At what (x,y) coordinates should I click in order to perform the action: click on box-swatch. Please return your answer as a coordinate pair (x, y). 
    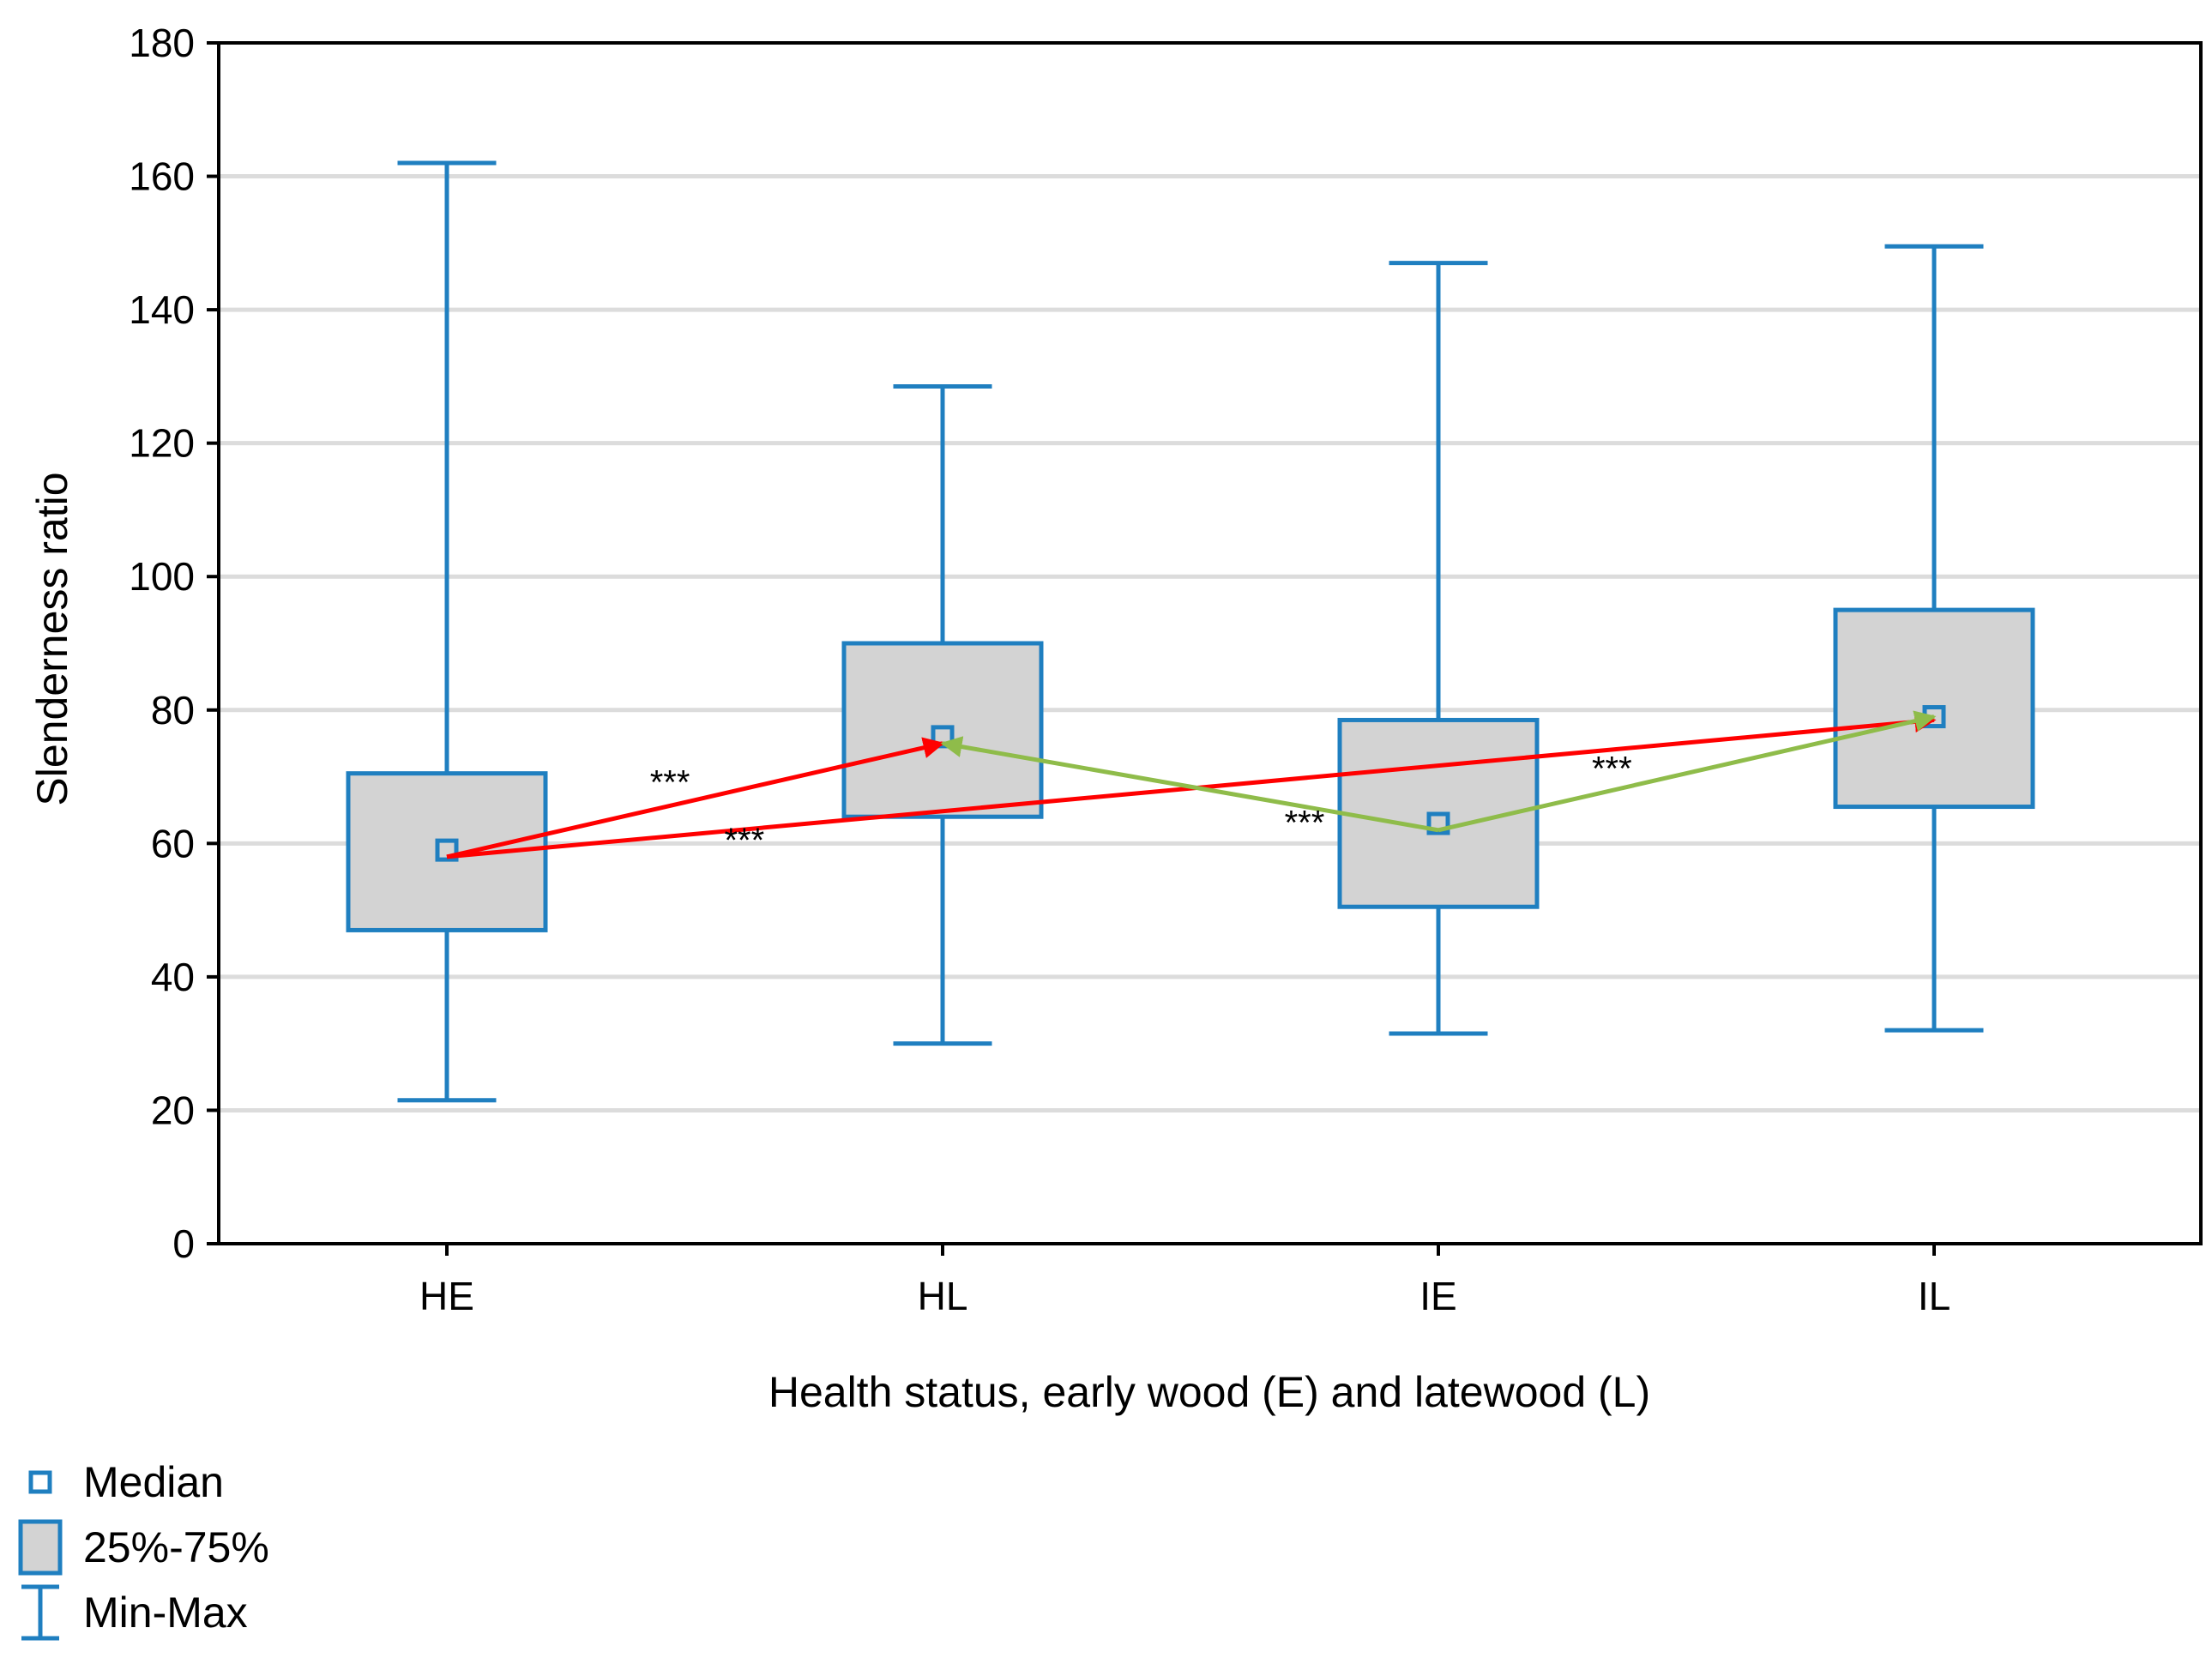
    Looking at the image, I should click on (40, 1547).